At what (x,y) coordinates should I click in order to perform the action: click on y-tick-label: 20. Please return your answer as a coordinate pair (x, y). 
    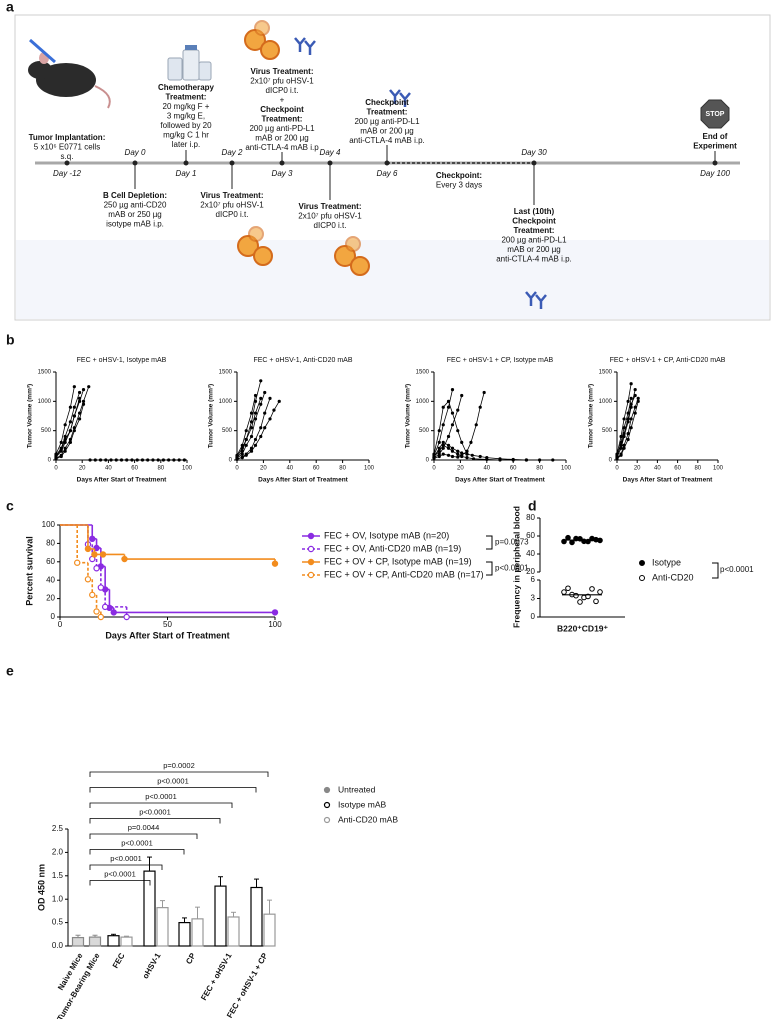
    Looking at the image, I should click on (530, 571).